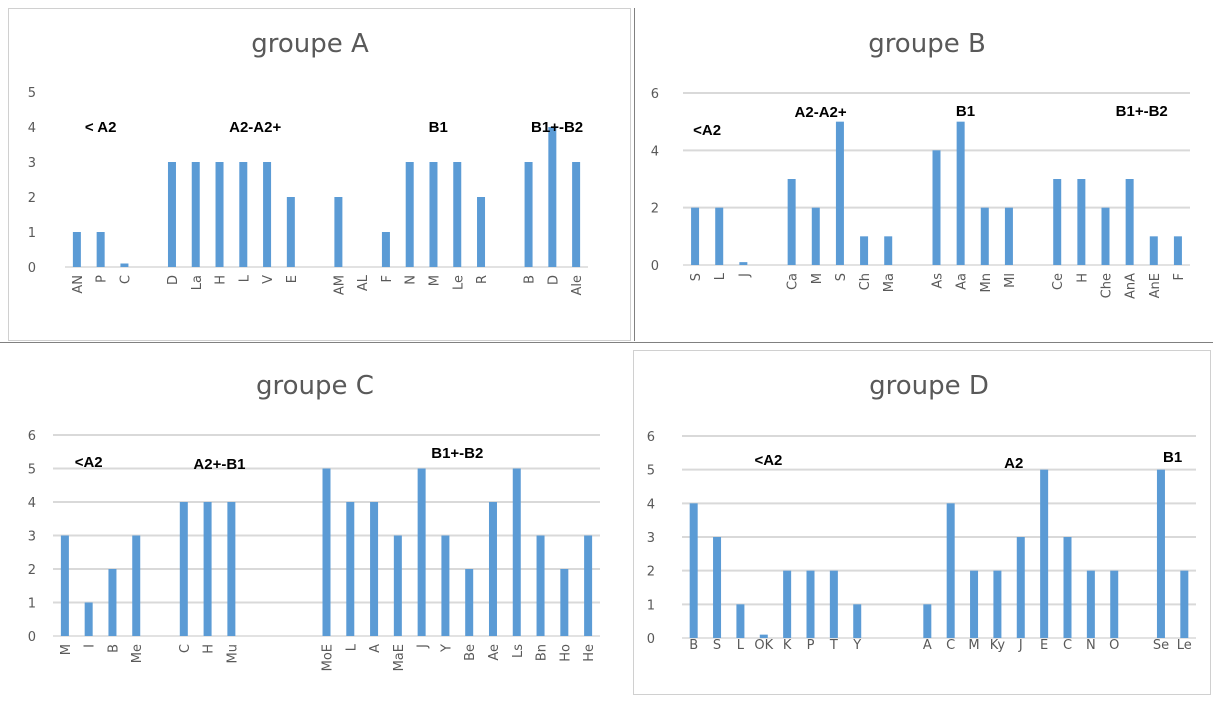  Describe the element at coordinates (209, 649) in the screenshot. I see `x-tick-label: H` at that location.